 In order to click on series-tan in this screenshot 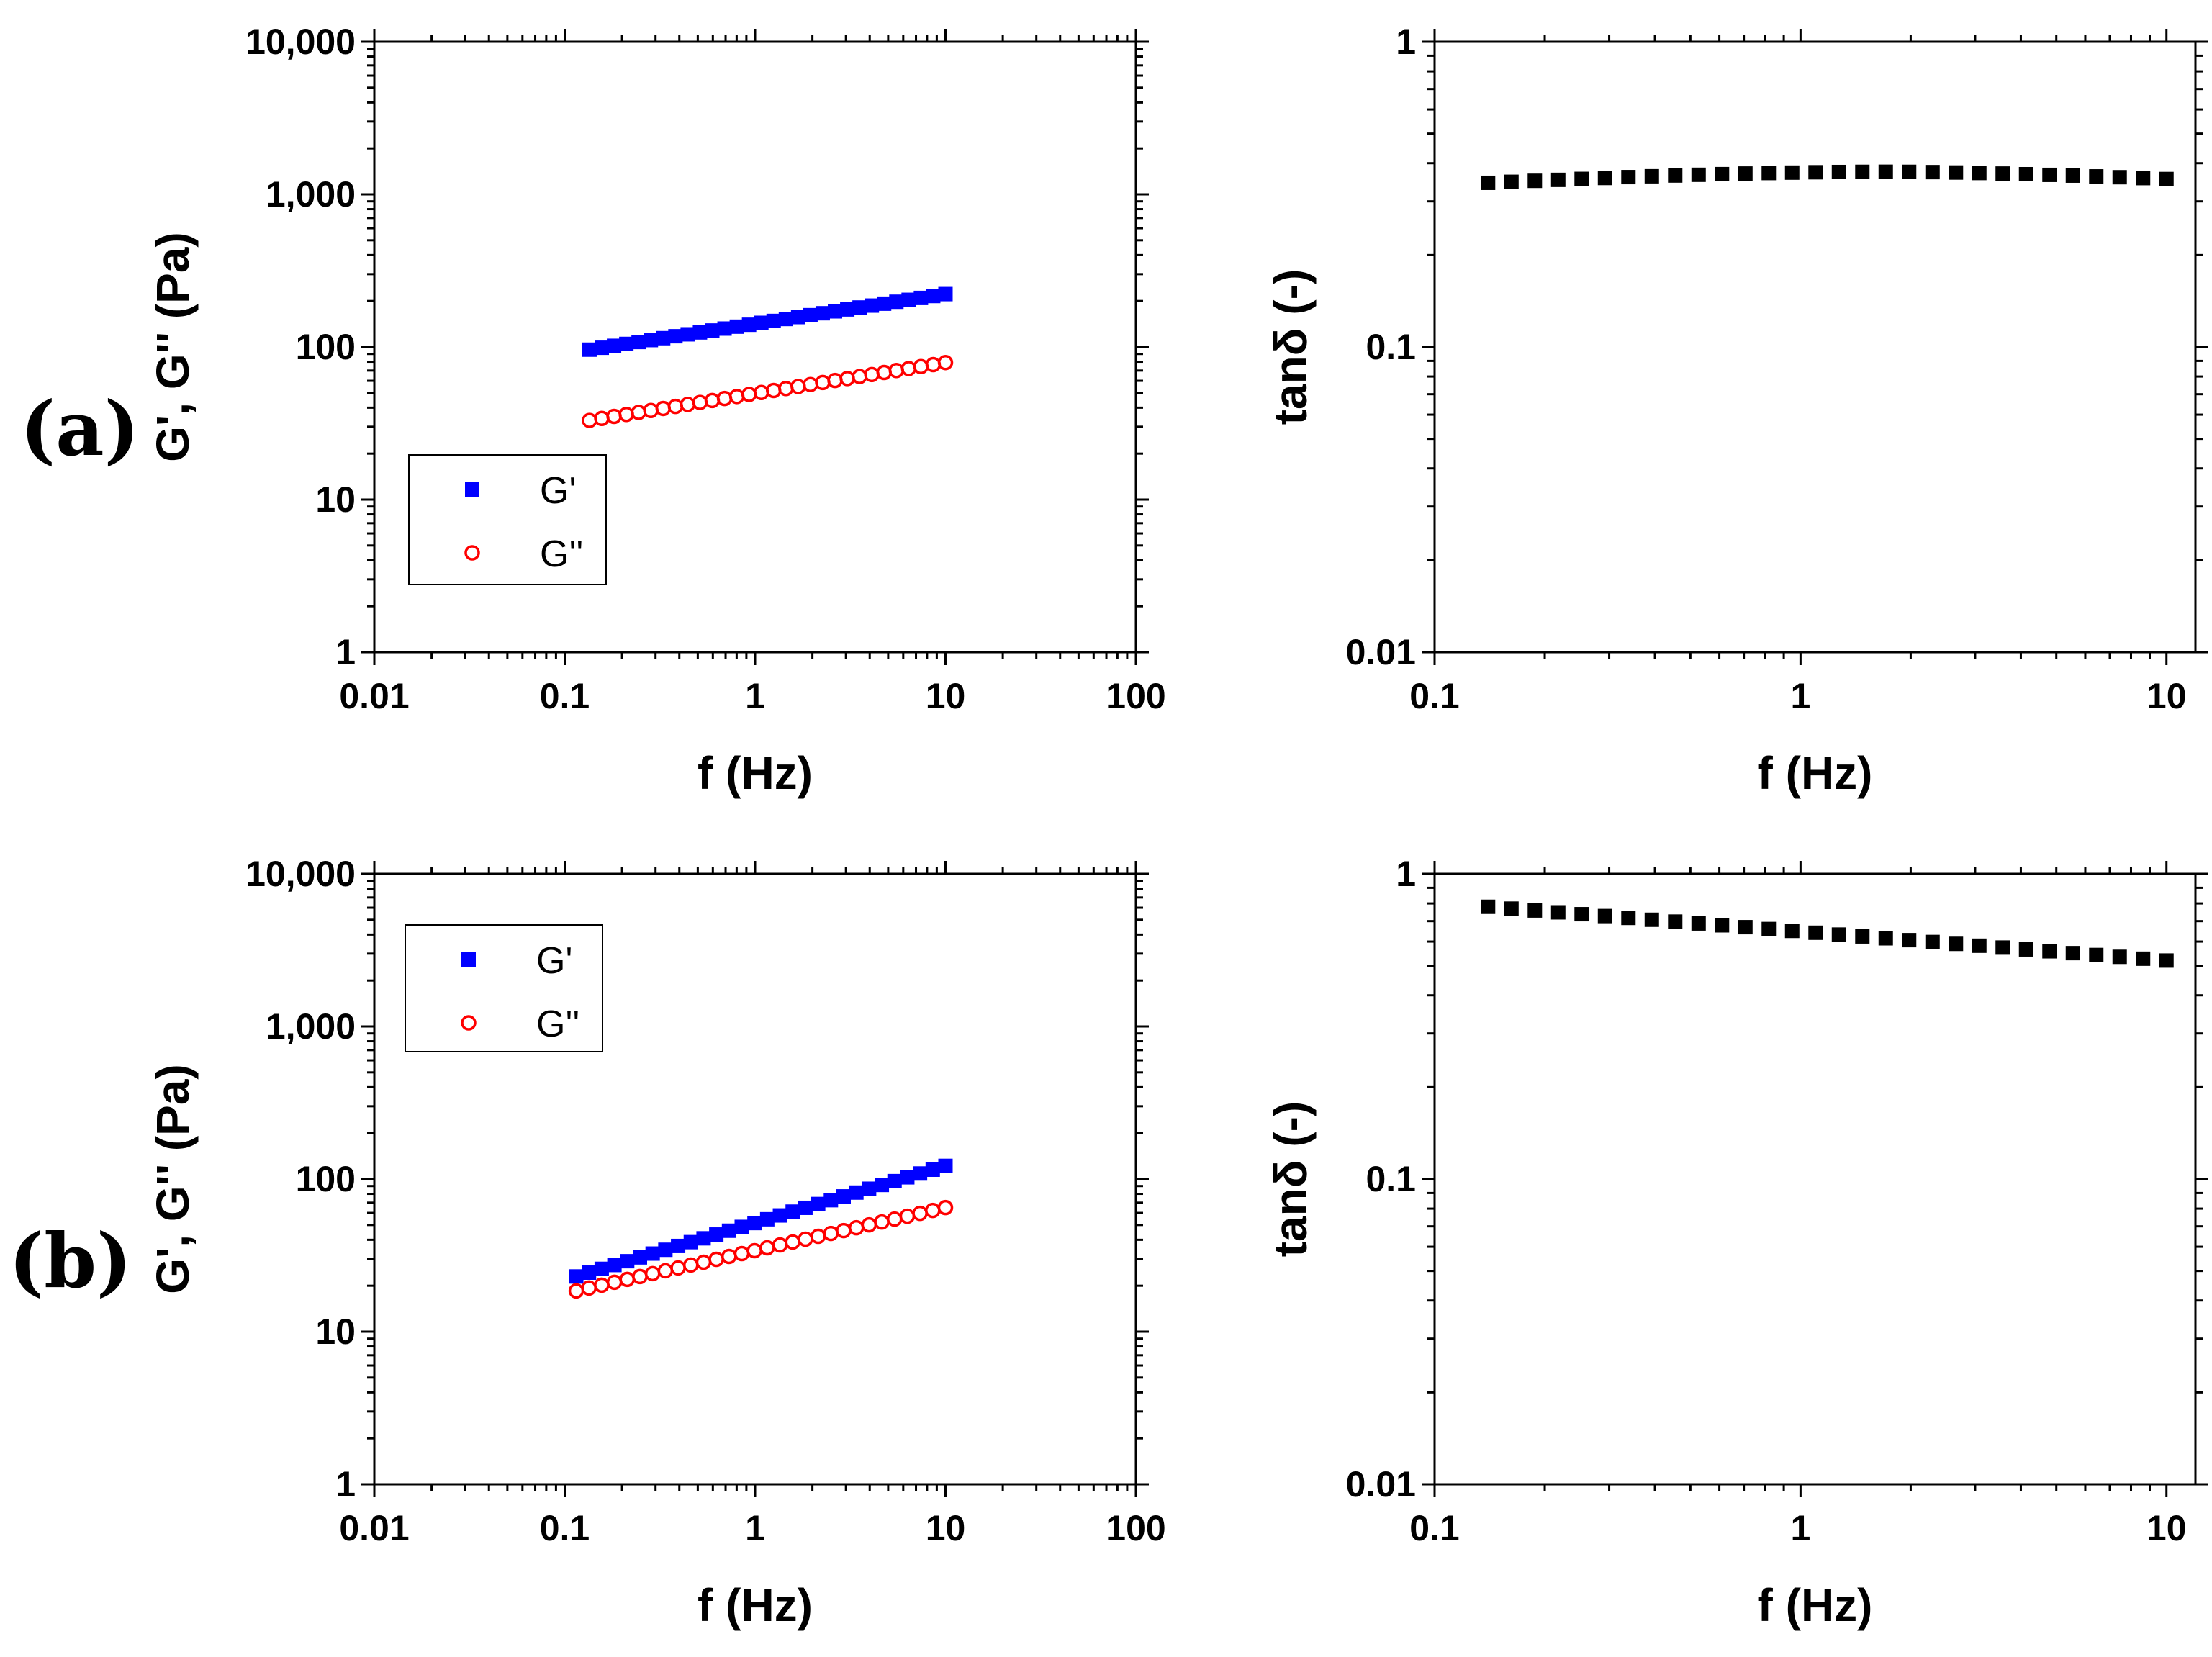, I will do `click(1827, 934)`.